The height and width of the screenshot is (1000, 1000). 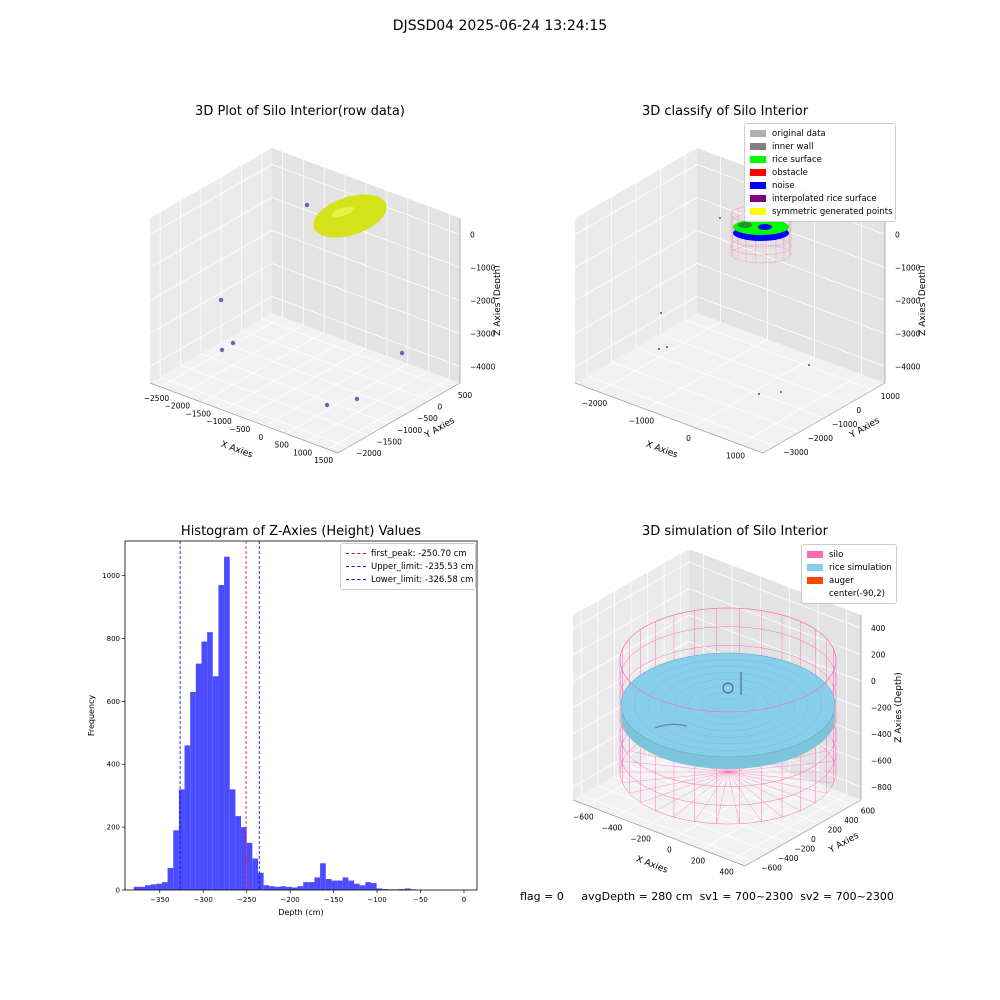 I want to click on y-tick-label: −1500, so click(x=390, y=442).